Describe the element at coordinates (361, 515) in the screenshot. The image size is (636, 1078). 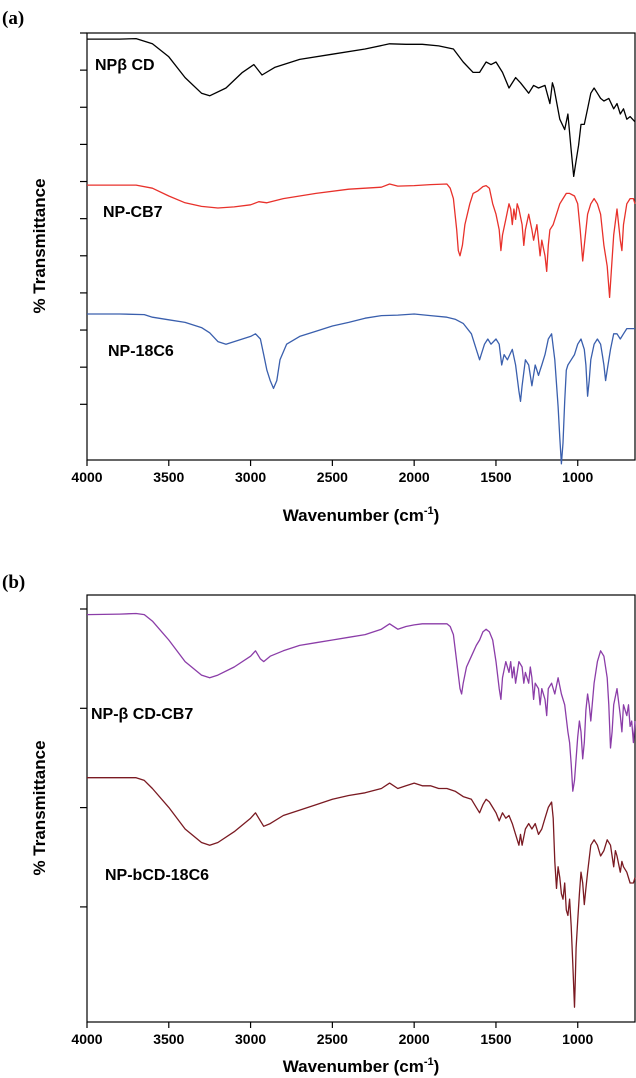
I see `panel-a-x-axis-title: Wavenumber (cm-1)` at that location.